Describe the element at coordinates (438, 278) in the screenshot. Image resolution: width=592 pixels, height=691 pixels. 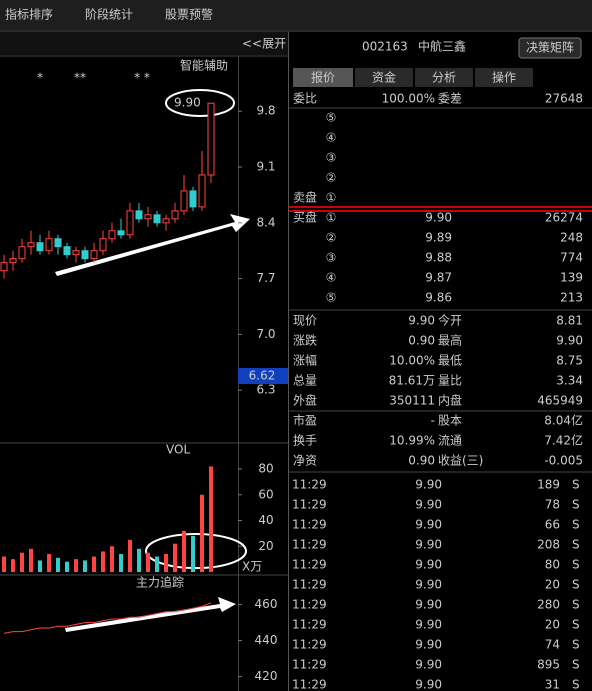
I see `buy-price: 9.87` at that location.